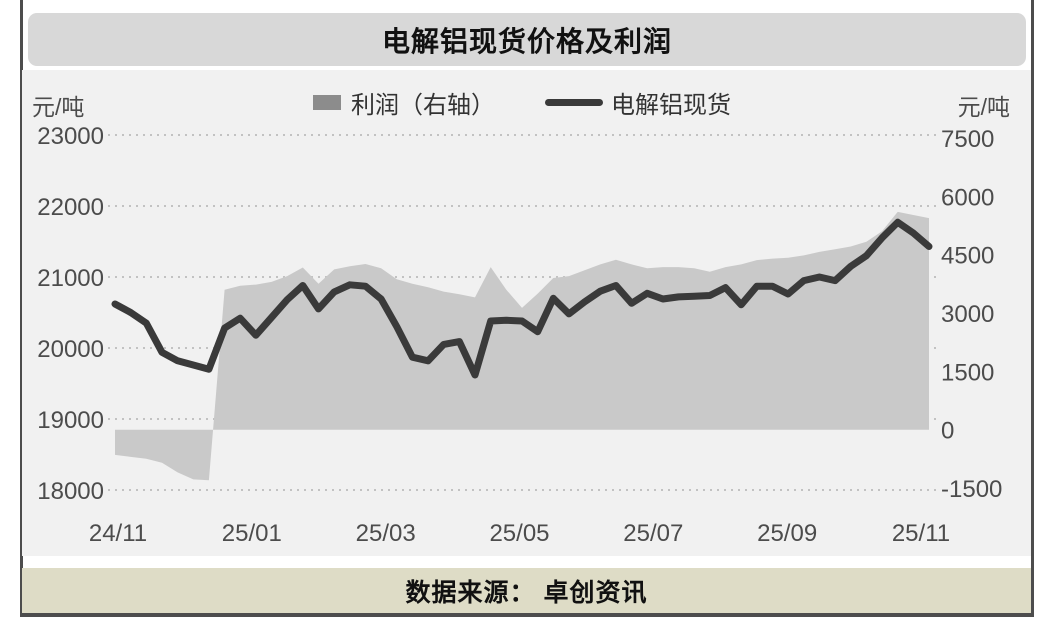 This screenshot has height=630, width=1044. What do you see at coordinates (967, 314) in the screenshot?
I see `right-axis-tick-label: 3000` at bounding box center [967, 314].